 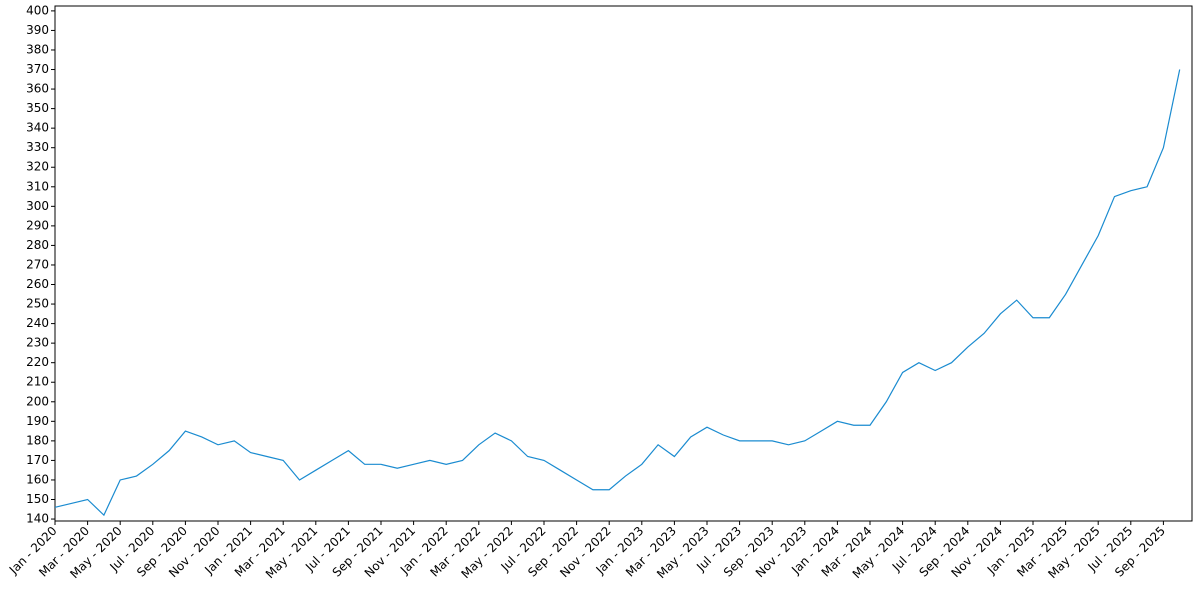 I want to click on y-tick-label: 230, so click(x=37, y=343).